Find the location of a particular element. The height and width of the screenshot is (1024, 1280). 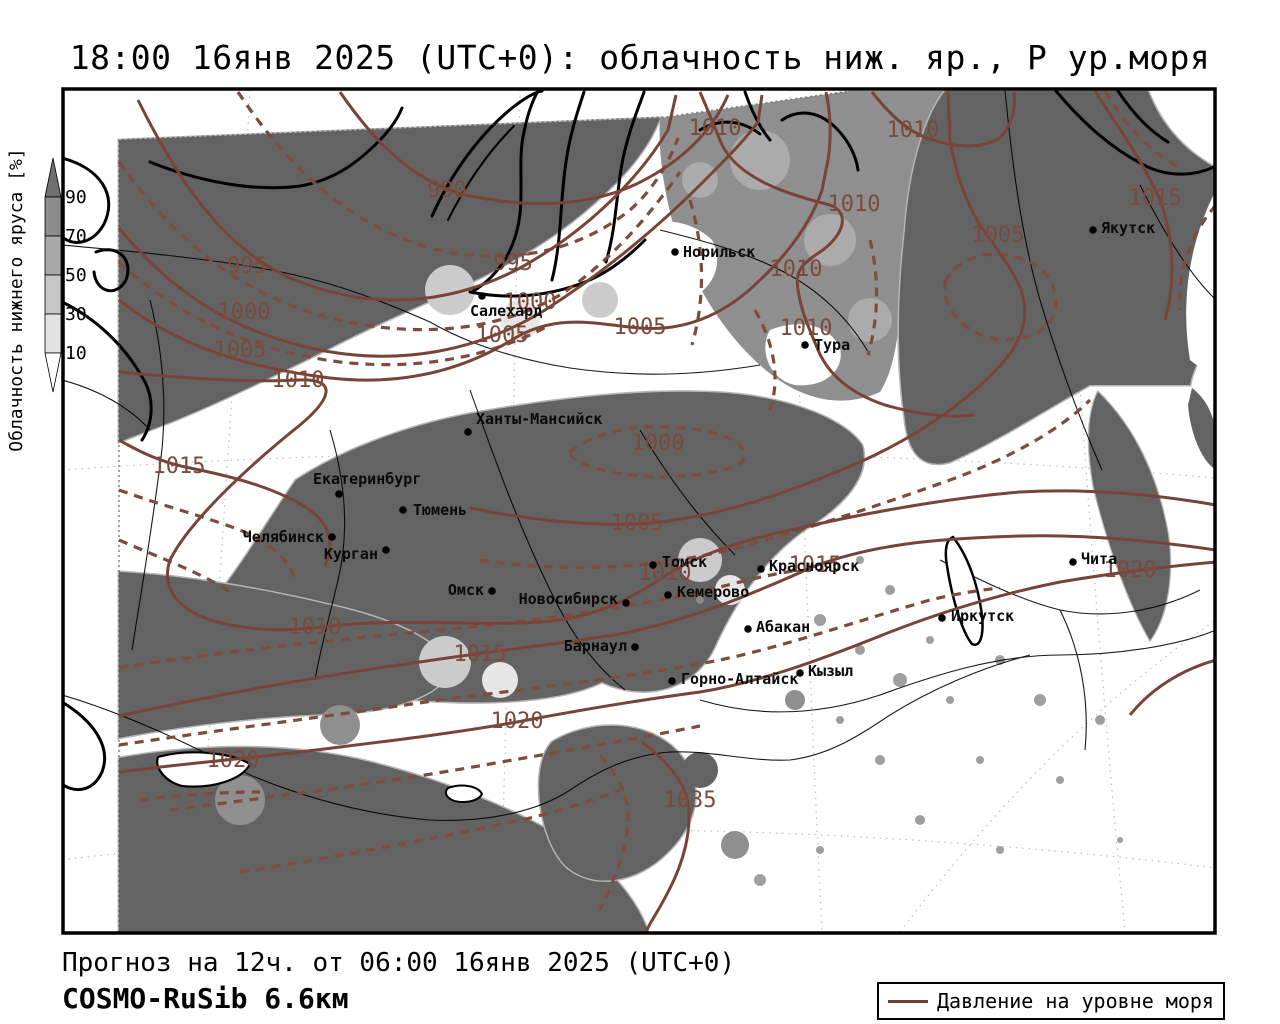

city-label: Курган is located at coordinates (351, 554).